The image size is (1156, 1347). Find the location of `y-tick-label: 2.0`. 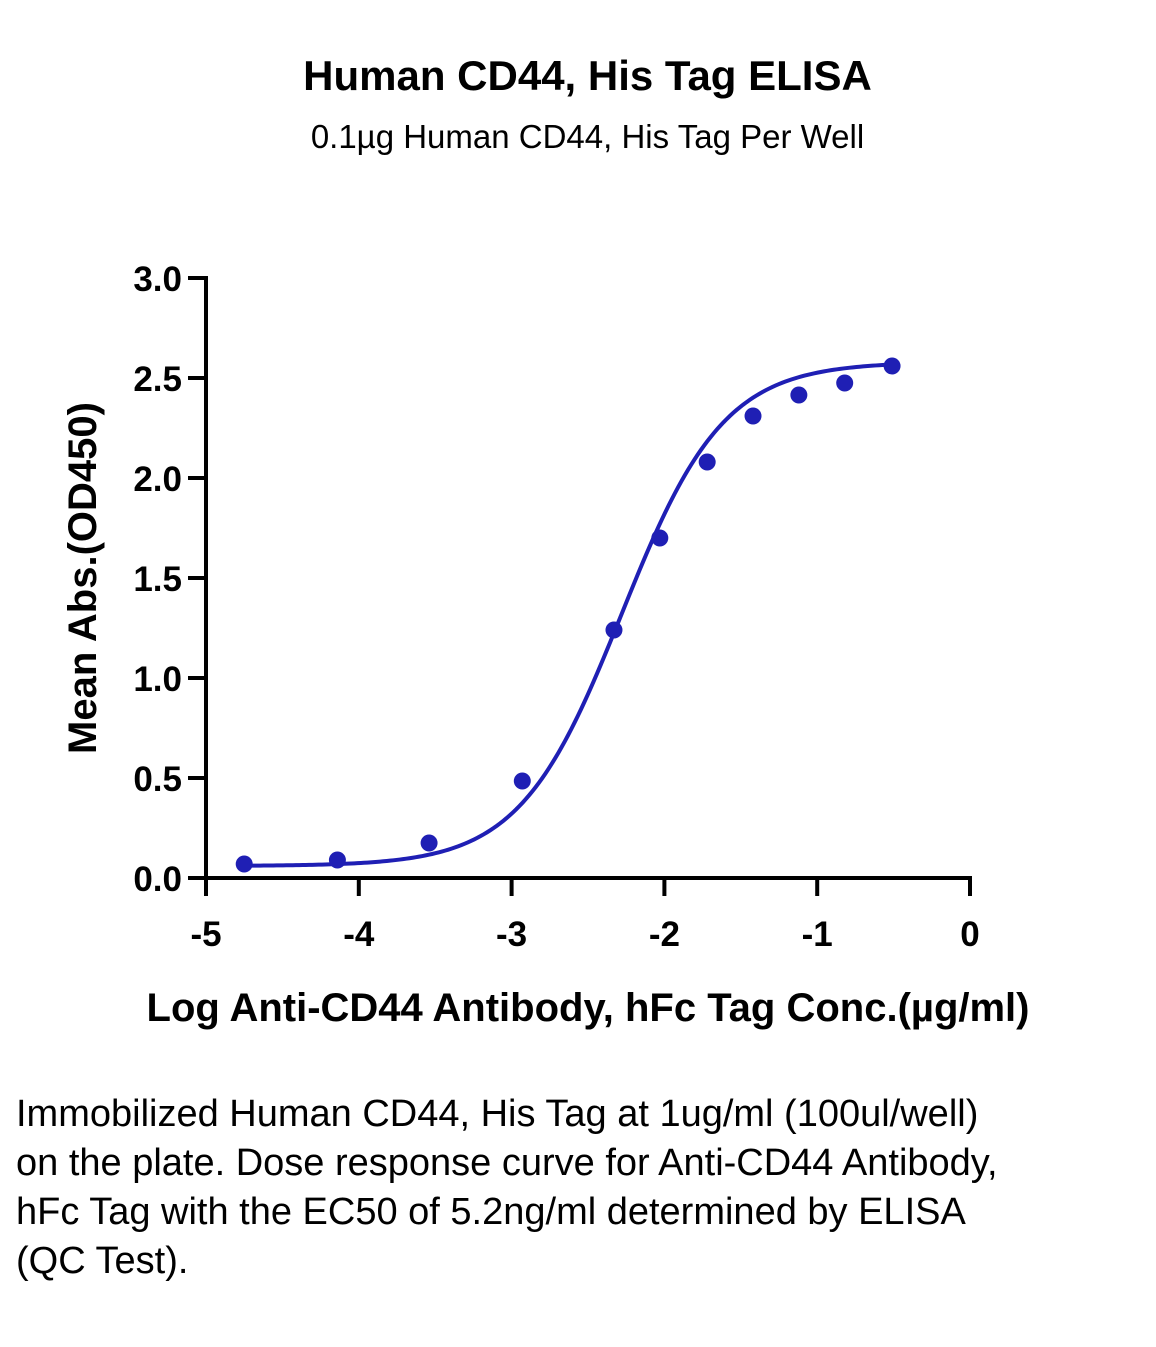

y-tick-label: 2.0 is located at coordinates (157, 479).